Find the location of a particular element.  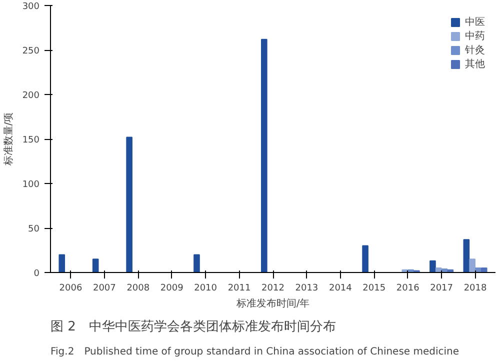

x-tick-label: 2014 is located at coordinates (340, 289).